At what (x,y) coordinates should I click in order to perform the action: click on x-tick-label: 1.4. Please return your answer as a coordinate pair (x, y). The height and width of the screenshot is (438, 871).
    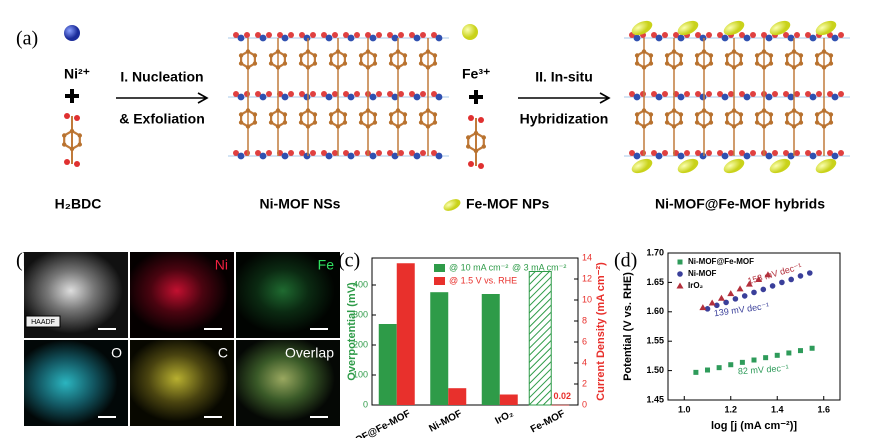
    Looking at the image, I should click on (777, 409).